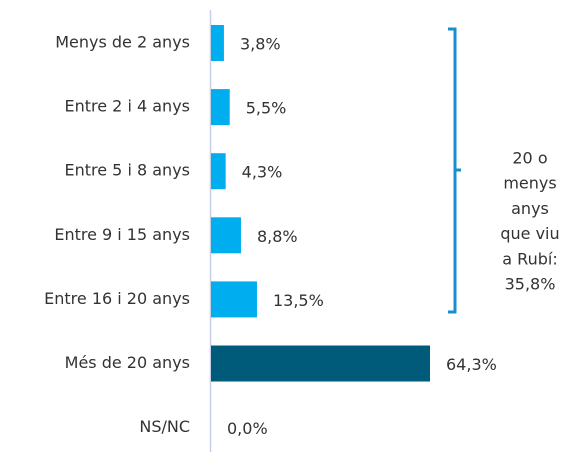 The image size is (564, 452). Describe the element at coordinates (529, 183) in the screenshot. I see `annotation-line: menys` at that location.